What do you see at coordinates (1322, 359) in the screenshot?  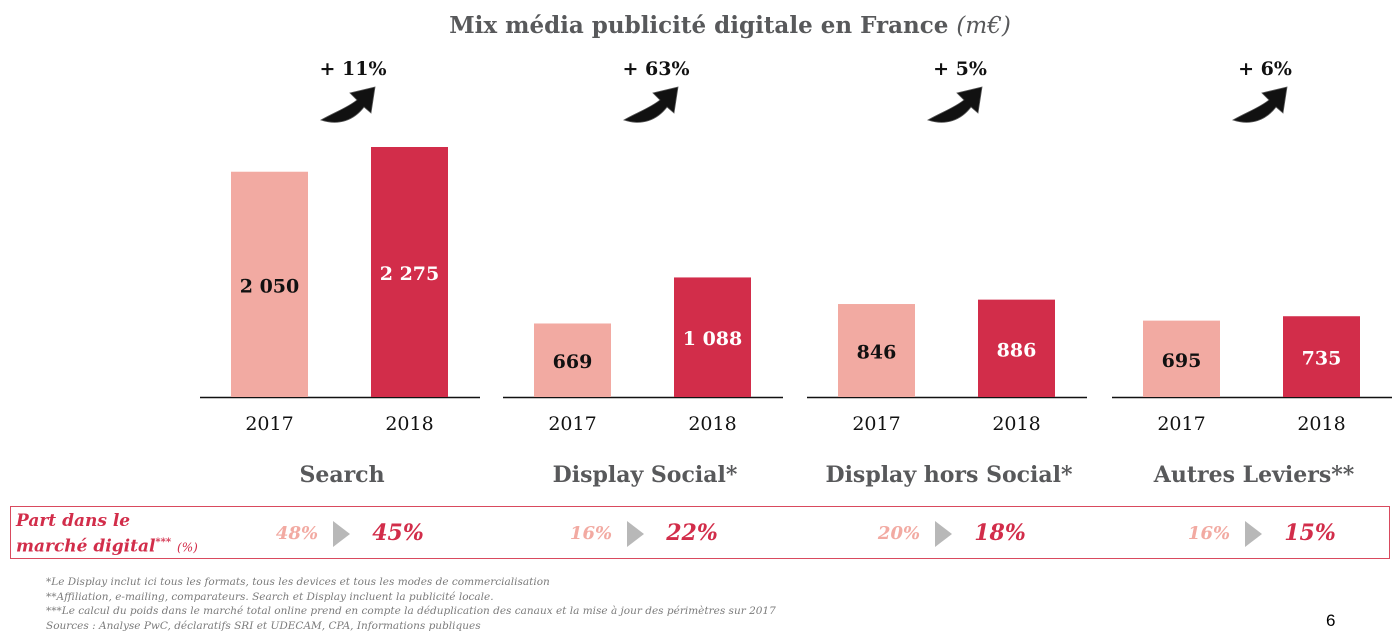 I see `data-label: 735` at bounding box center [1322, 359].